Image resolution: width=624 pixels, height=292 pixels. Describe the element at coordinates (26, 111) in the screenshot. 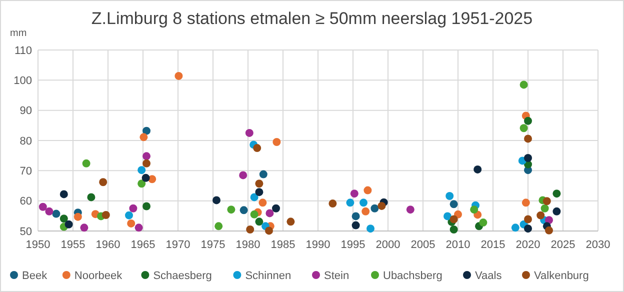

I see `y-tick-label: 90` at that location.